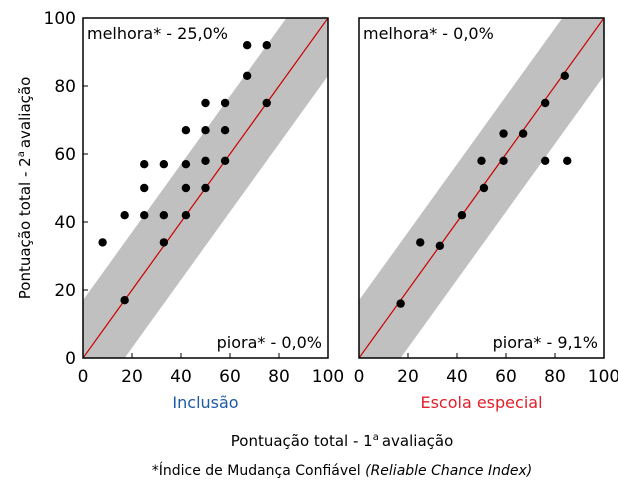 The image size is (618, 484). I want to click on worsen-label: piora* - 0,0%, so click(269, 342).